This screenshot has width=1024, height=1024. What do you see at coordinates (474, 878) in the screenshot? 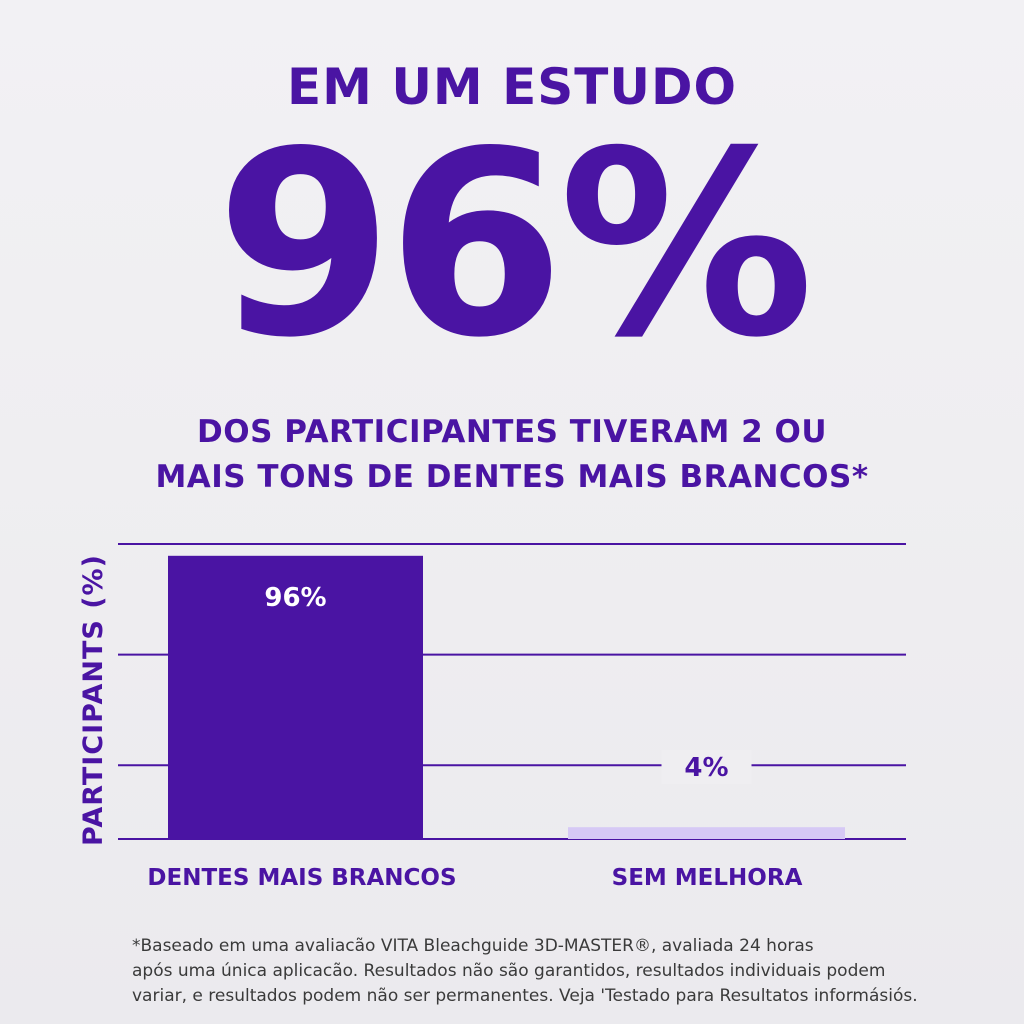
I see `chart-category-labels: DENTES MAIS BRANCOS SEM MELHORA` at bounding box center [474, 878].